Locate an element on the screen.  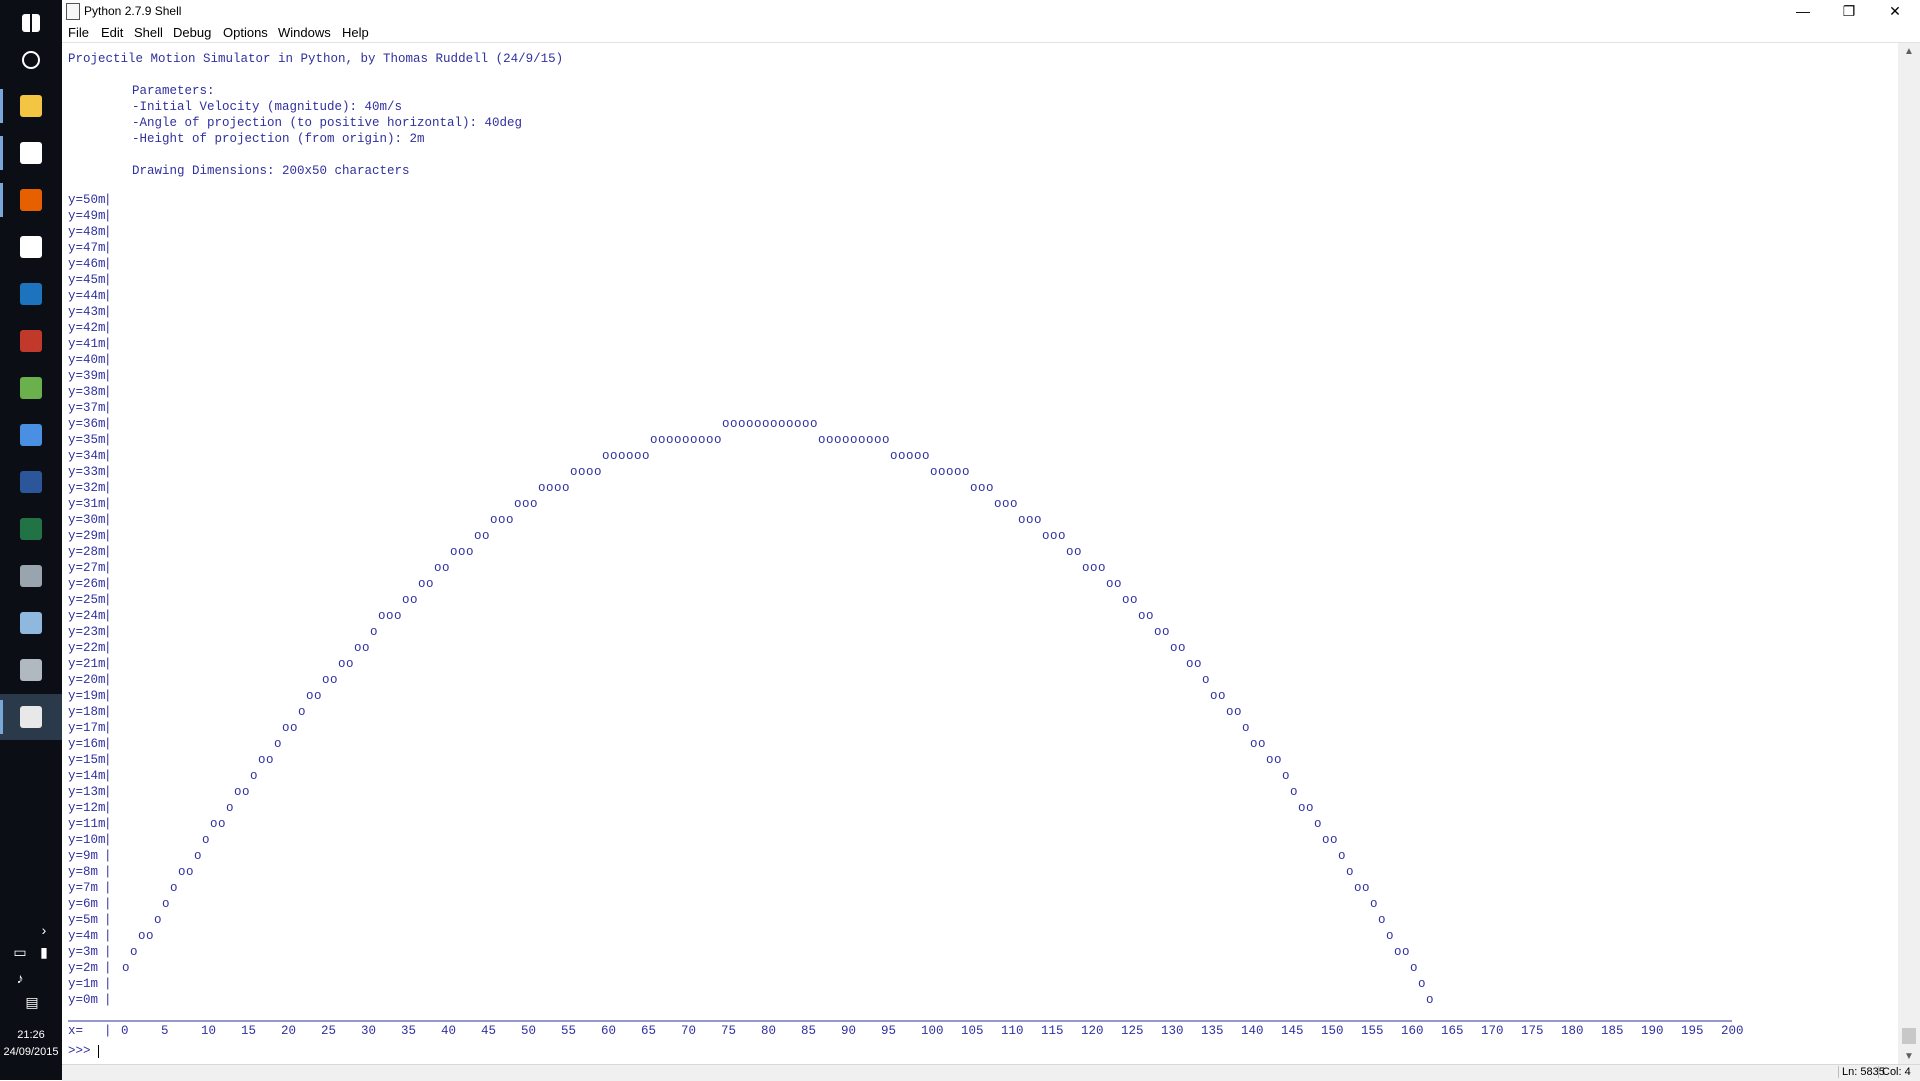
taskbar-button-red-app is located at coordinates (31, 341).